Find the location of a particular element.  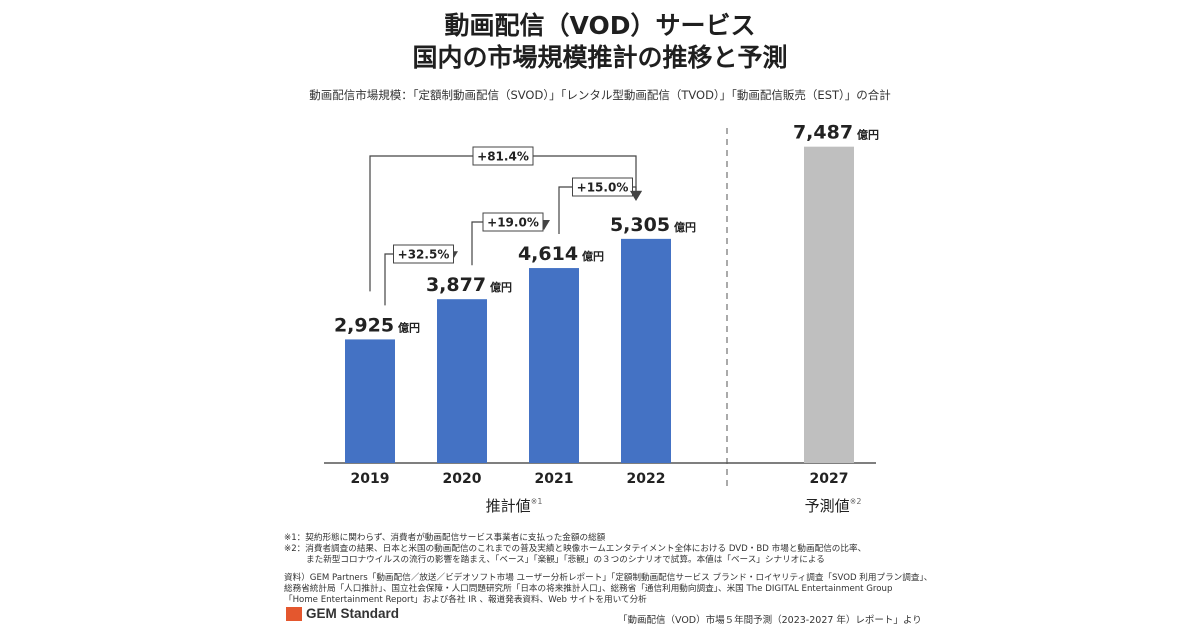

group-label-forecast: 予測値※2 is located at coordinates (833, 506).